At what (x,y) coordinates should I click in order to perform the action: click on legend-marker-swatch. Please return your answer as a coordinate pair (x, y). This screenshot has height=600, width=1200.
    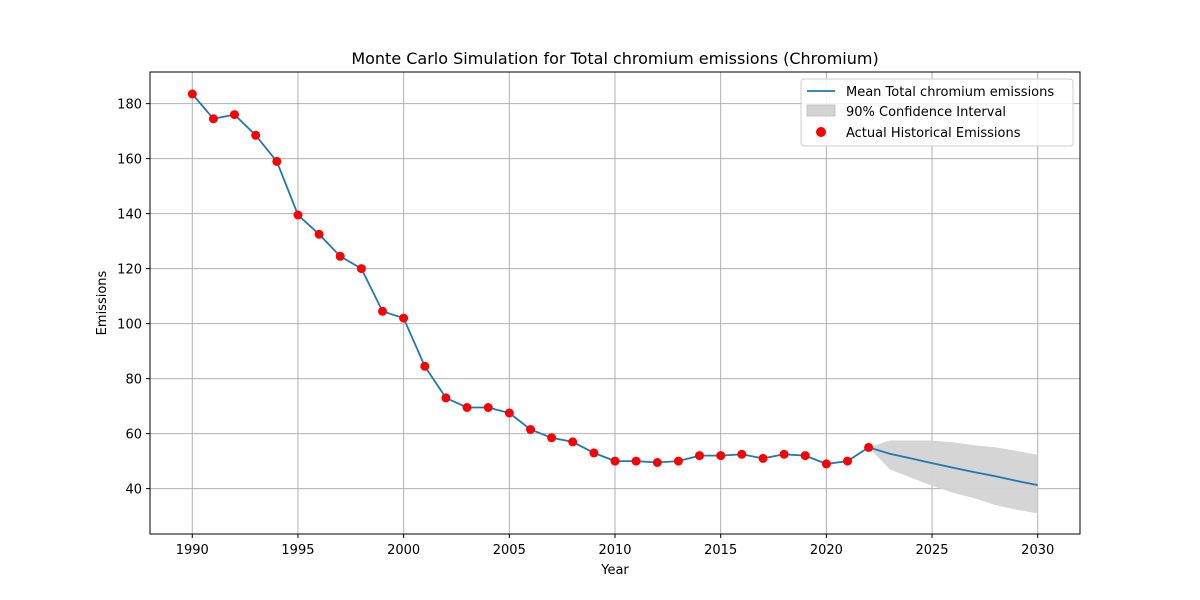
    Looking at the image, I should click on (821, 132).